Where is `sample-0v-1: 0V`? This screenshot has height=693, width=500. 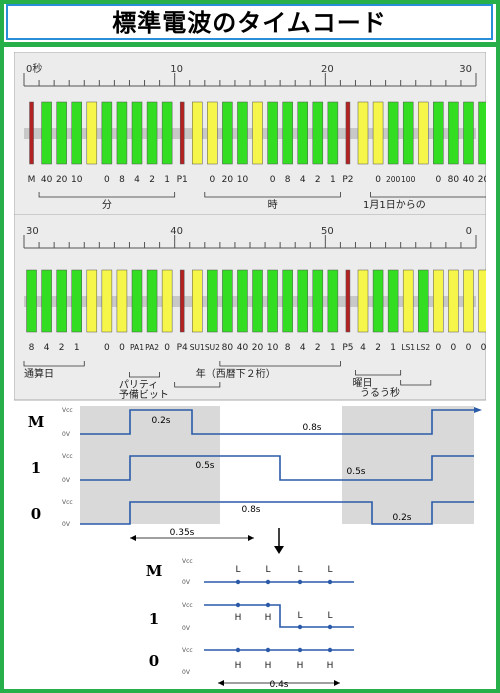
sample-0v-1: 0V is located at coordinates (186, 628).